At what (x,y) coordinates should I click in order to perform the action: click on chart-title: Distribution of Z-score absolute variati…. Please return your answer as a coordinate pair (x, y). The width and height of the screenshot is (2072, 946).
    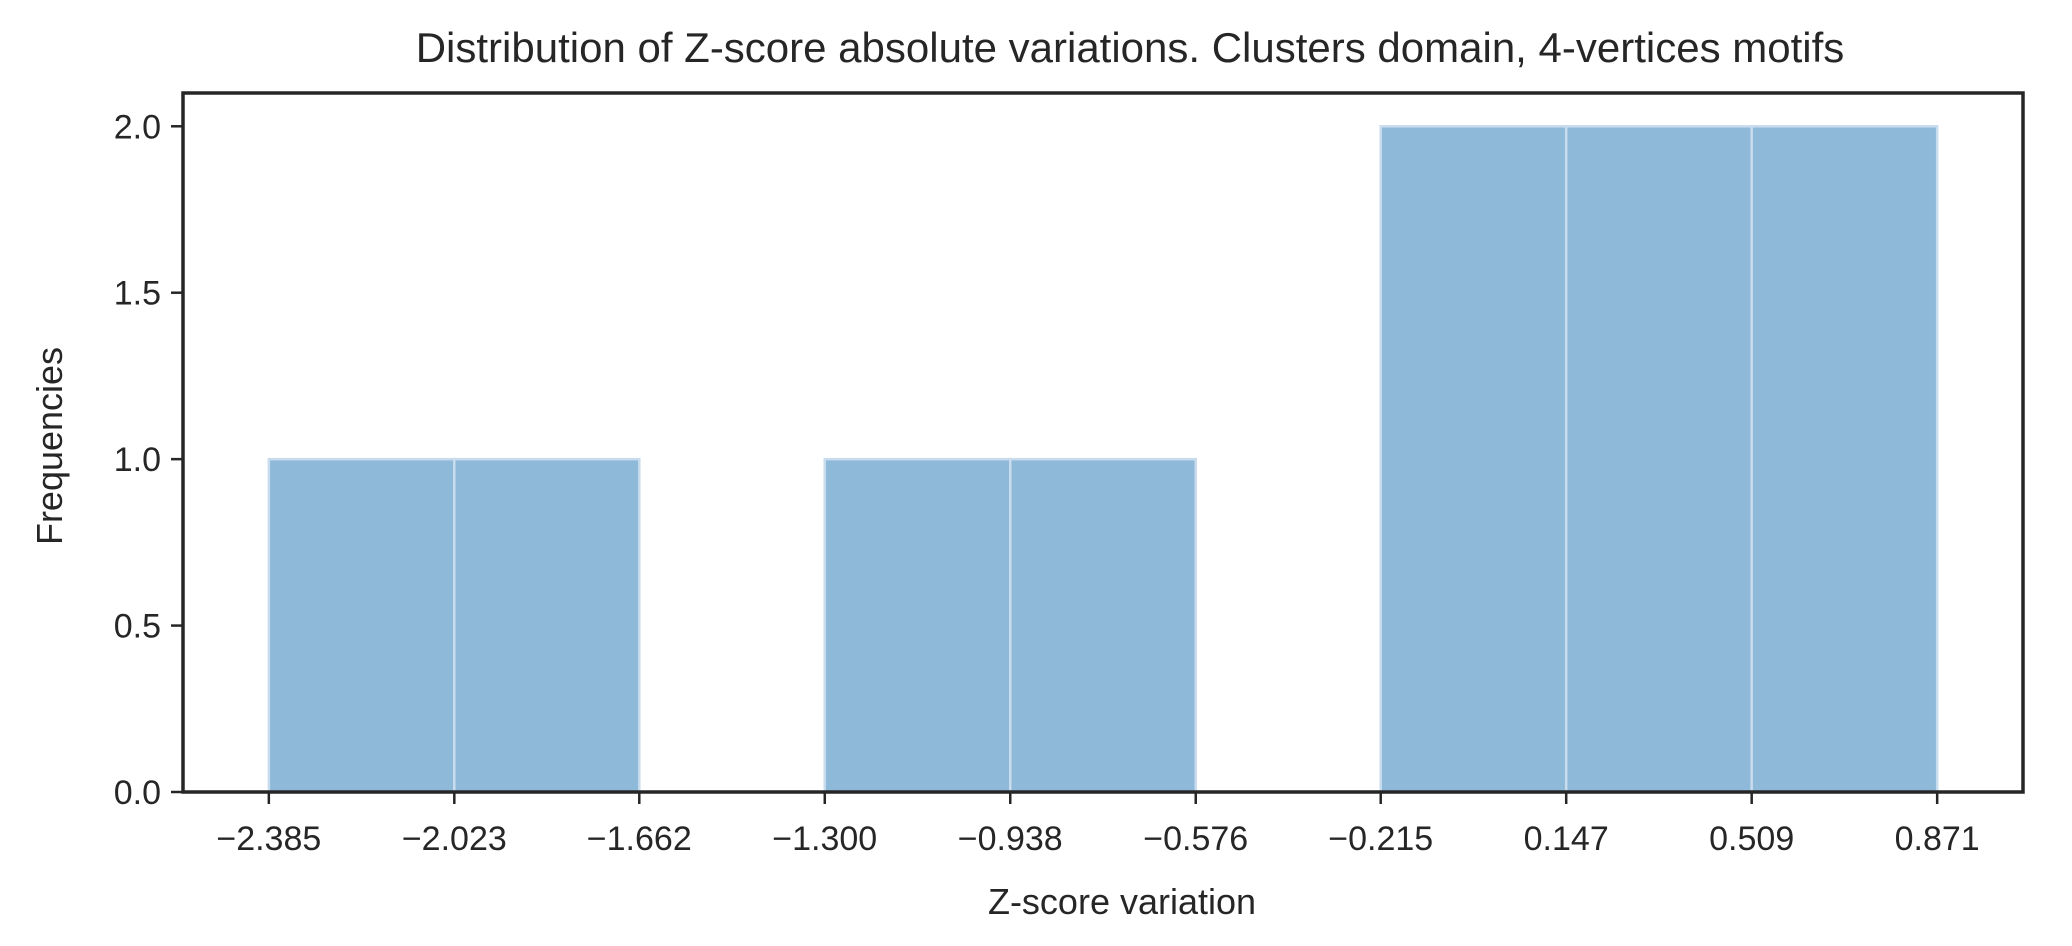
    Looking at the image, I should click on (1130, 47).